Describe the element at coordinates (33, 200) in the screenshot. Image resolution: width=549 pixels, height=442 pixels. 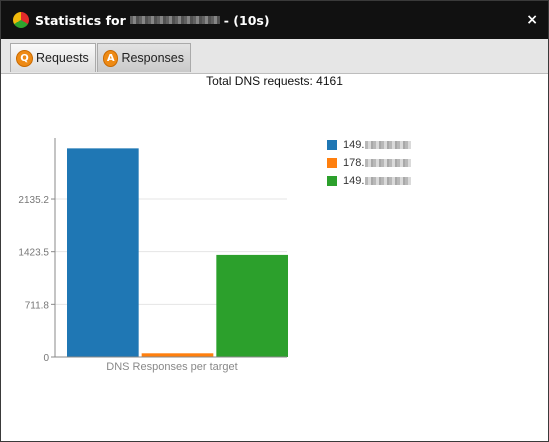
I see `y-tick-label: 2135.2` at that location.